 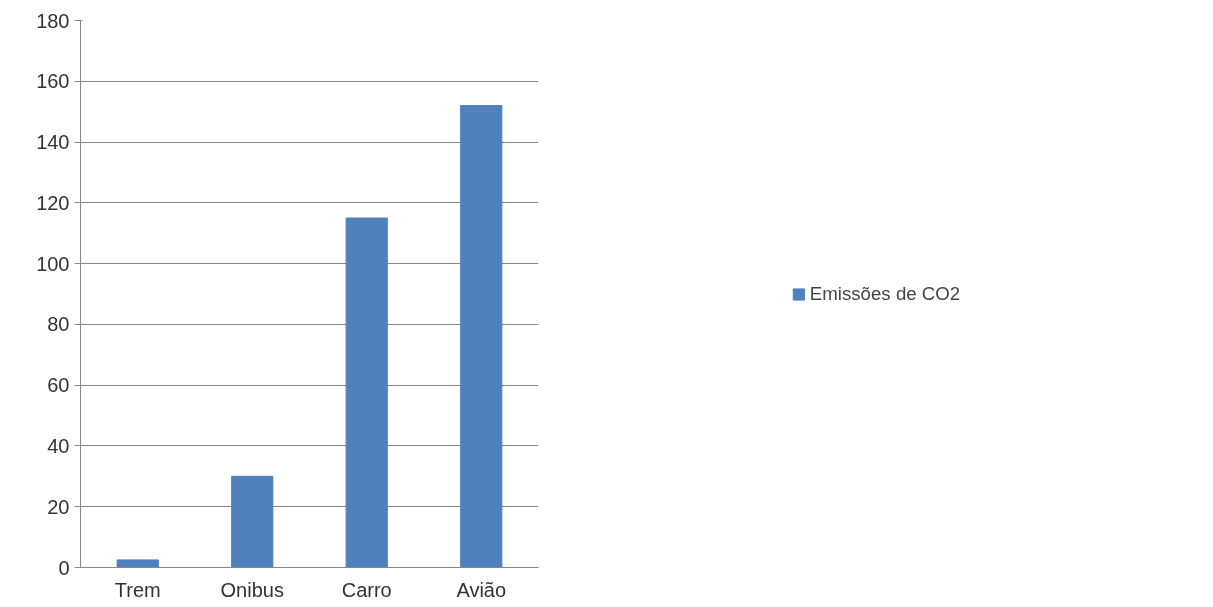 What do you see at coordinates (58, 445) in the screenshot?
I see `y-tick-label: 40` at bounding box center [58, 445].